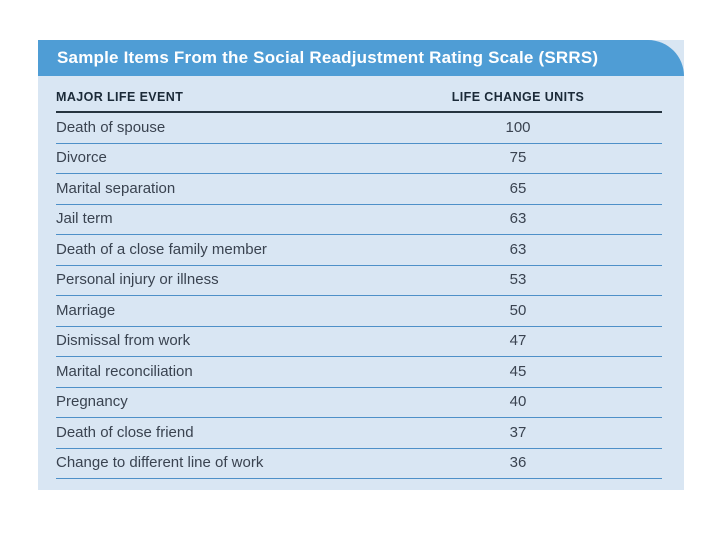 The width and height of the screenshot is (720, 540). Describe the element at coordinates (359, 342) in the screenshot. I see `table-row: Dismissal from work 47` at that location.